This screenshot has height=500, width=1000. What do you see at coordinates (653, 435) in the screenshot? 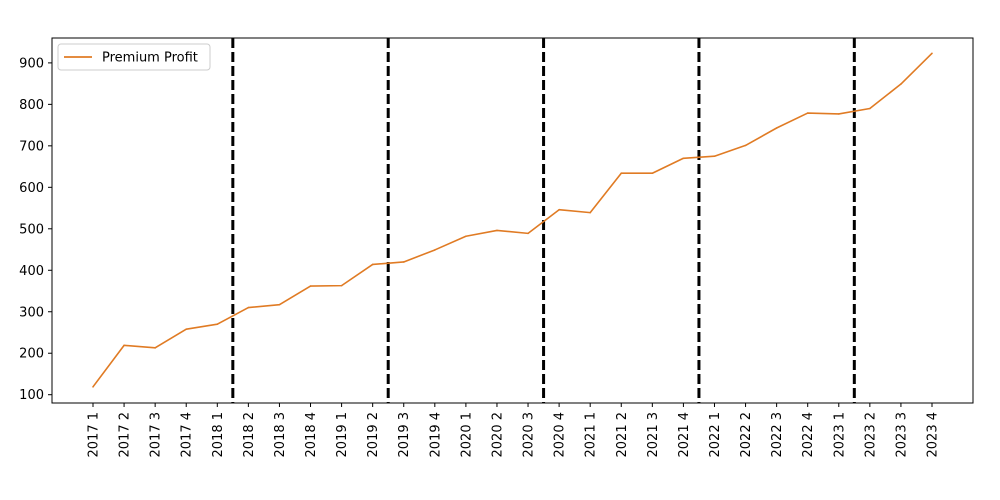
I see `x-tick-label: 2021 3` at bounding box center [653, 435].